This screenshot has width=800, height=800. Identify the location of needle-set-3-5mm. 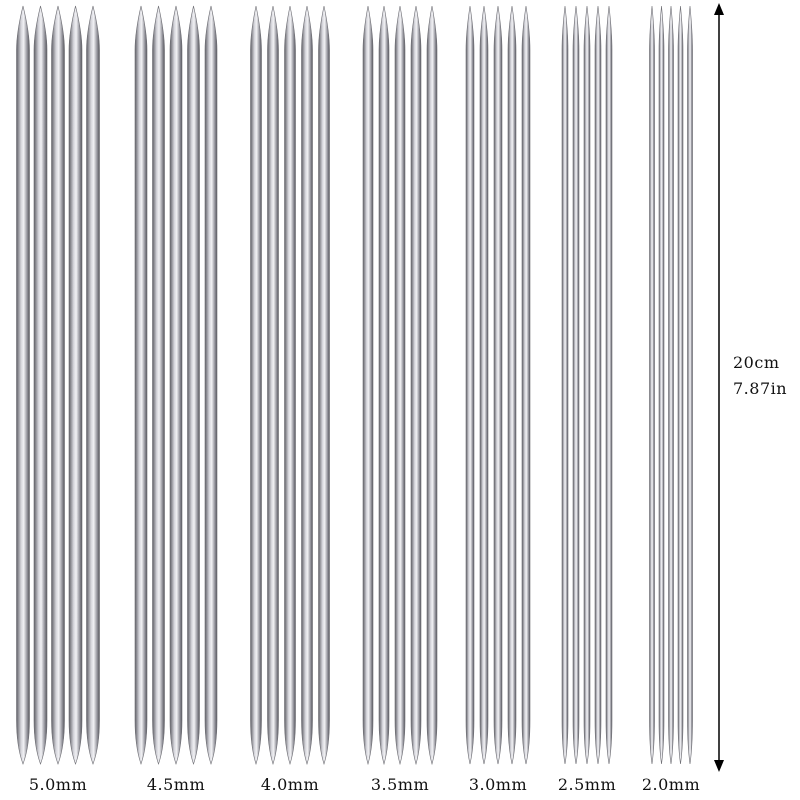
(400, 385).